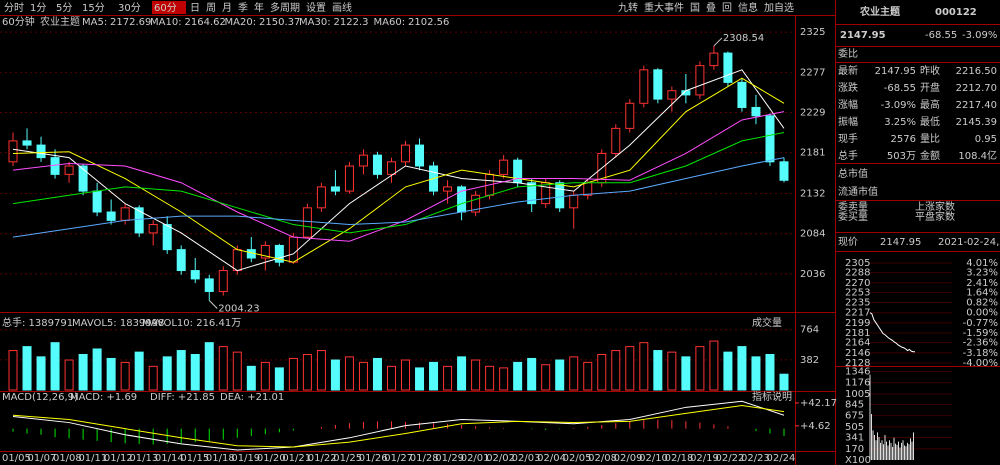 The height and width of the screenshot is (465, 1000). Describe the element at coordinates (812, 112) in the screenshot. I see `y-tick-label: 2229` at that location.